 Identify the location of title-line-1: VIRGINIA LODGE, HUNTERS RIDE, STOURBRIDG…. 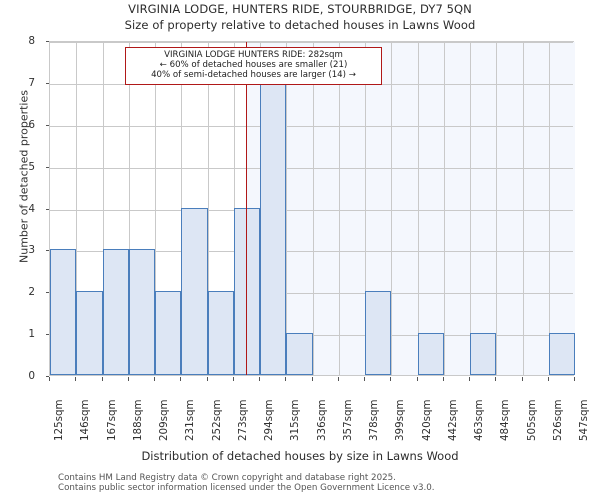
(300, 9).